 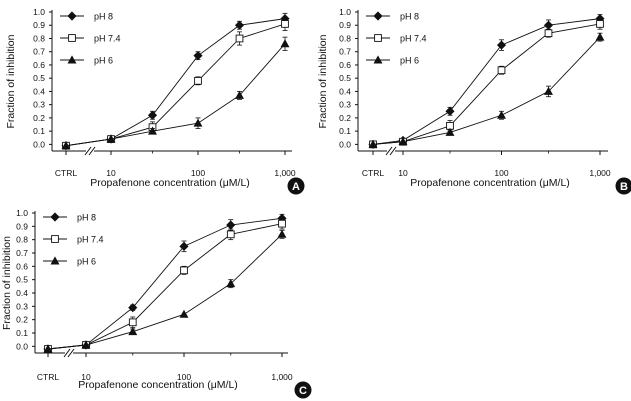 I want to click on legend-label: pH 7.4, so click(x=107, y=39).